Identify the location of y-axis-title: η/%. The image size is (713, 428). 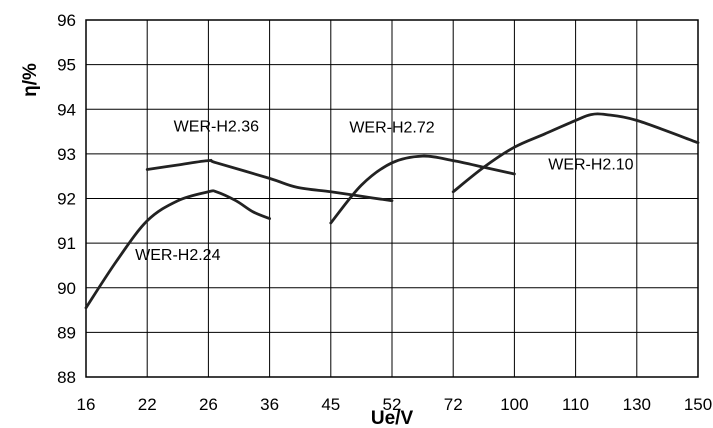
(30, 80).